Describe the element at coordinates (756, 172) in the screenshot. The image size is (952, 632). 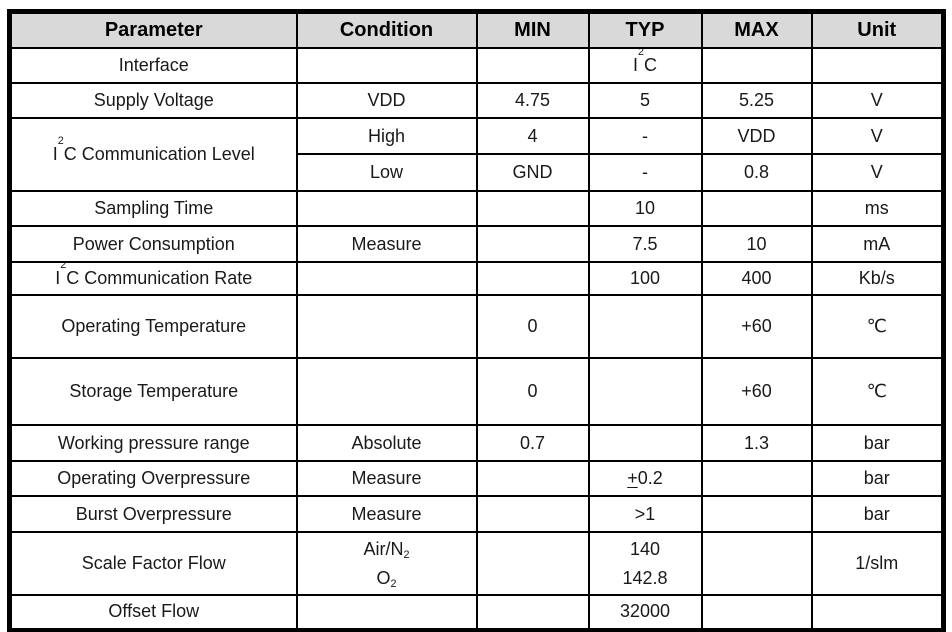
I see `table-cell: 0.8` at that location.